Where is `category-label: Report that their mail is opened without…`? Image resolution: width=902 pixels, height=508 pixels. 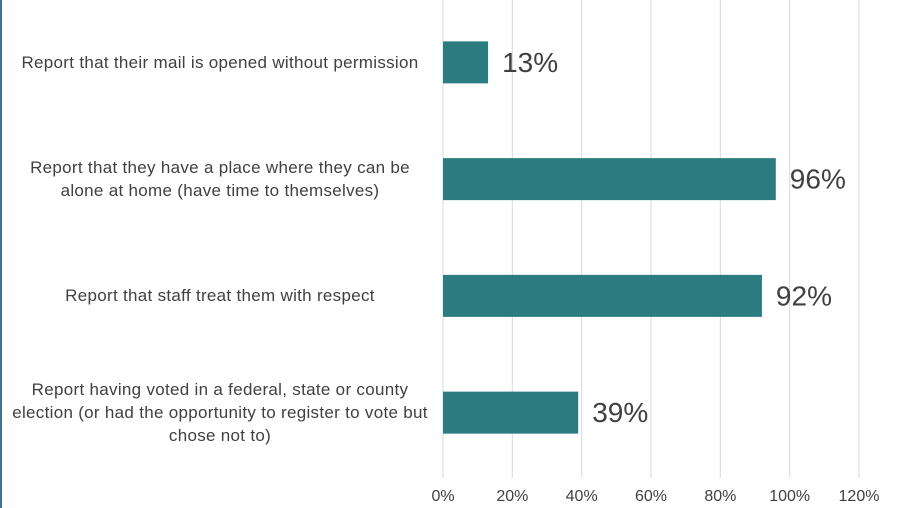
category-label: Report that their mail is opened without… is located at coordinates (220, 62).